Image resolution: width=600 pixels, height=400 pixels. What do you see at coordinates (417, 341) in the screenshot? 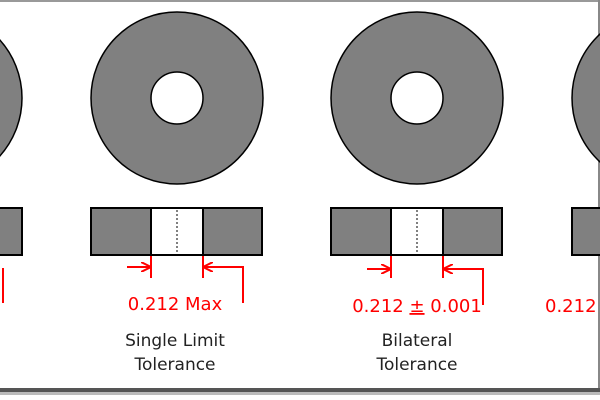
I see `tolerance-label-line1: Bilateral` at bounding box center [417, 341].